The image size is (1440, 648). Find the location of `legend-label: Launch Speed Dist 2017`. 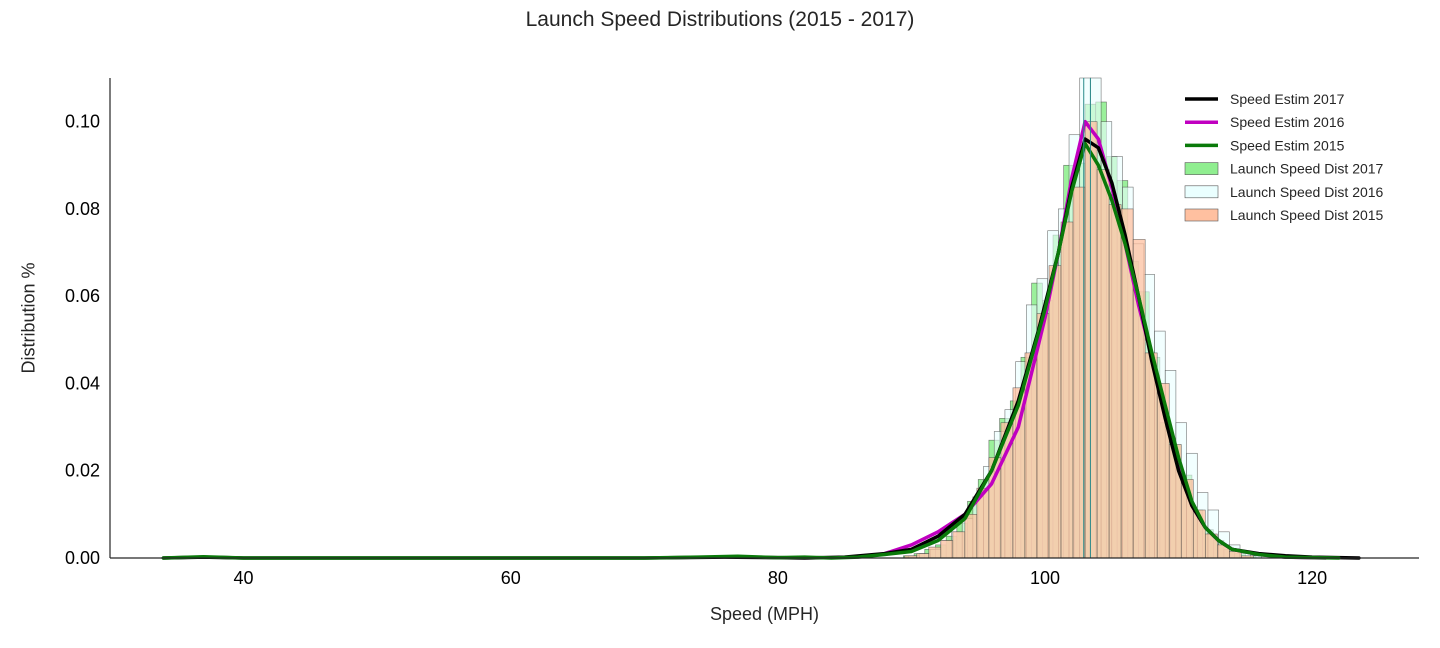

legend-label: Launch Speed Dist 2017 is located at coordinates (1307, 169).